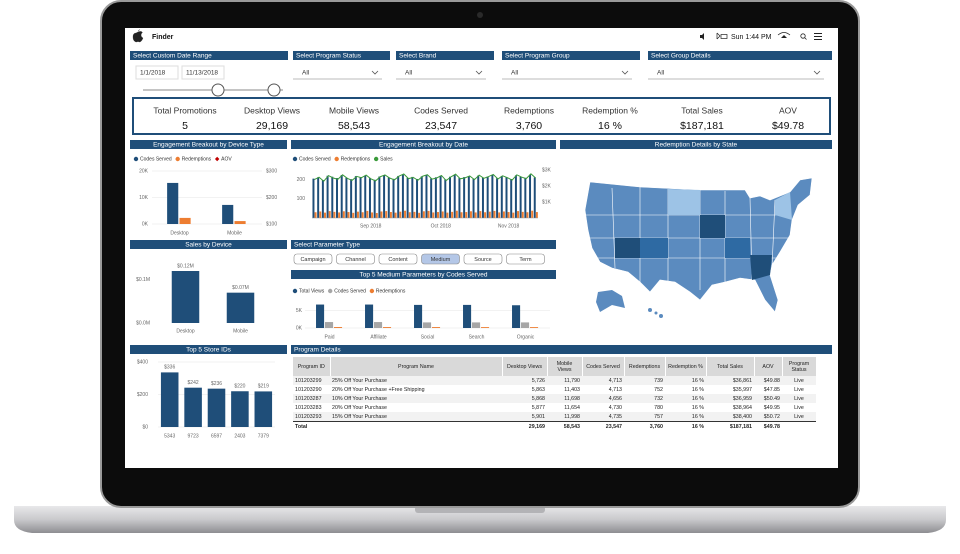  Describe the element at coordinates (525, 366) in the screenshot. I see `column-header: Desktop Views` at that location.